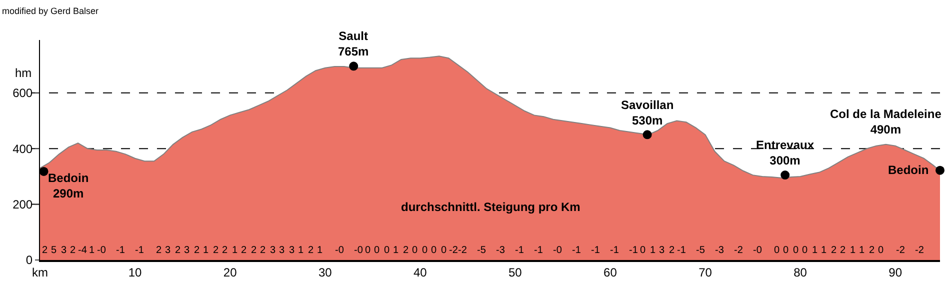  What do you see at coordinates (420, 272) in the screenshot?
I see `x-tick-label: 40` at bounding box center [420, 272].